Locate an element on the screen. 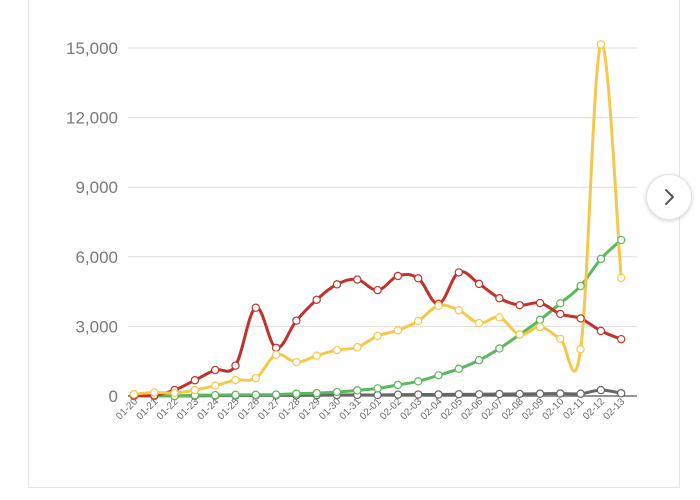 The width and height of the screenshot is (700, 500). x-tick-label: 02-08 is located at coordinates (513, 409).